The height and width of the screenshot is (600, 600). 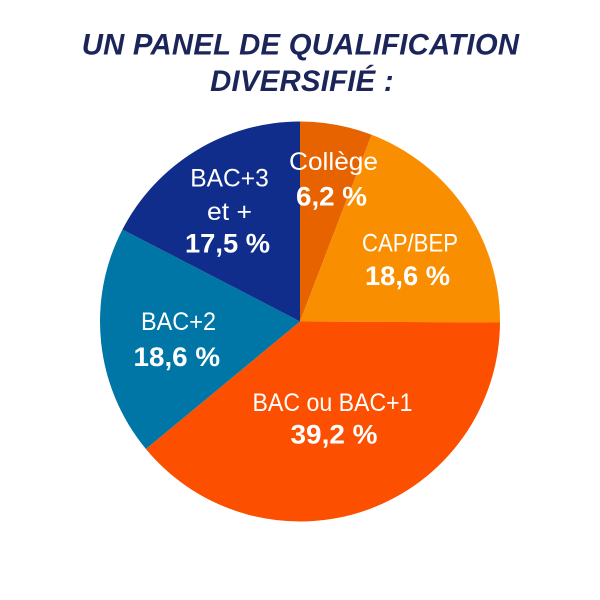 What do you see at coordinates (229, 178) in the screenshot?
I see `svg-text: BAC+3` at bounding box center [229, 178].